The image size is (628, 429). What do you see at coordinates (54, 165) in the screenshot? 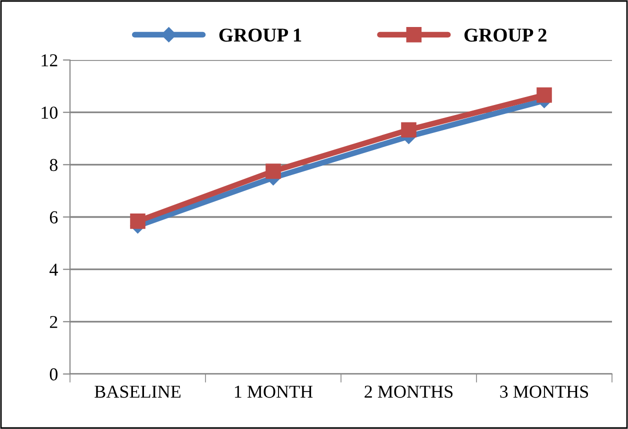
I see `y-tick-label: 8` at bounding box center [54, 165].